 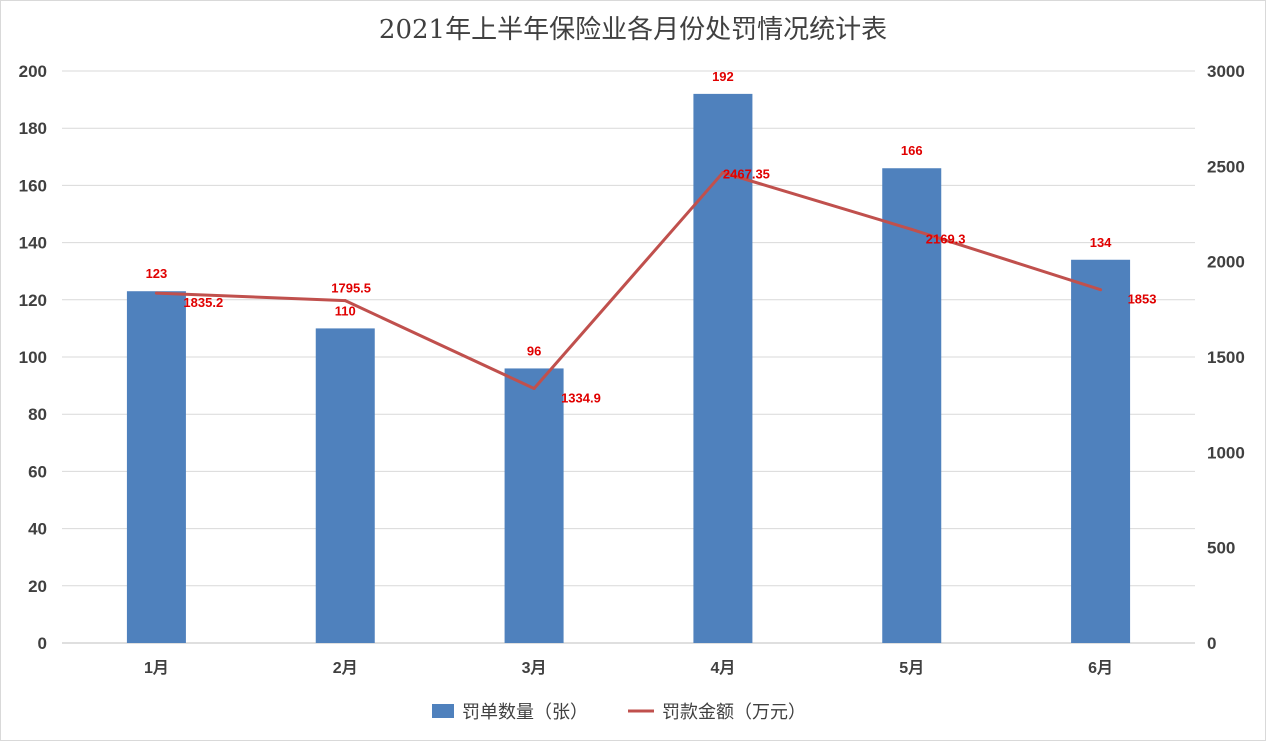 I want to click on legend-bar-swatch, so click(x=443, y=711).